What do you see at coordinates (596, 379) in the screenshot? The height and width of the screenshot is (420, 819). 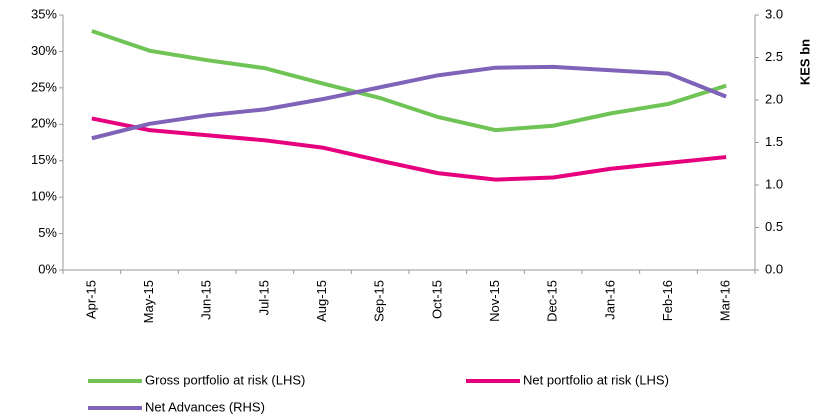 I see `legend-label: Net portfolio at risk (LHS)` at bounding box center [596, 379].